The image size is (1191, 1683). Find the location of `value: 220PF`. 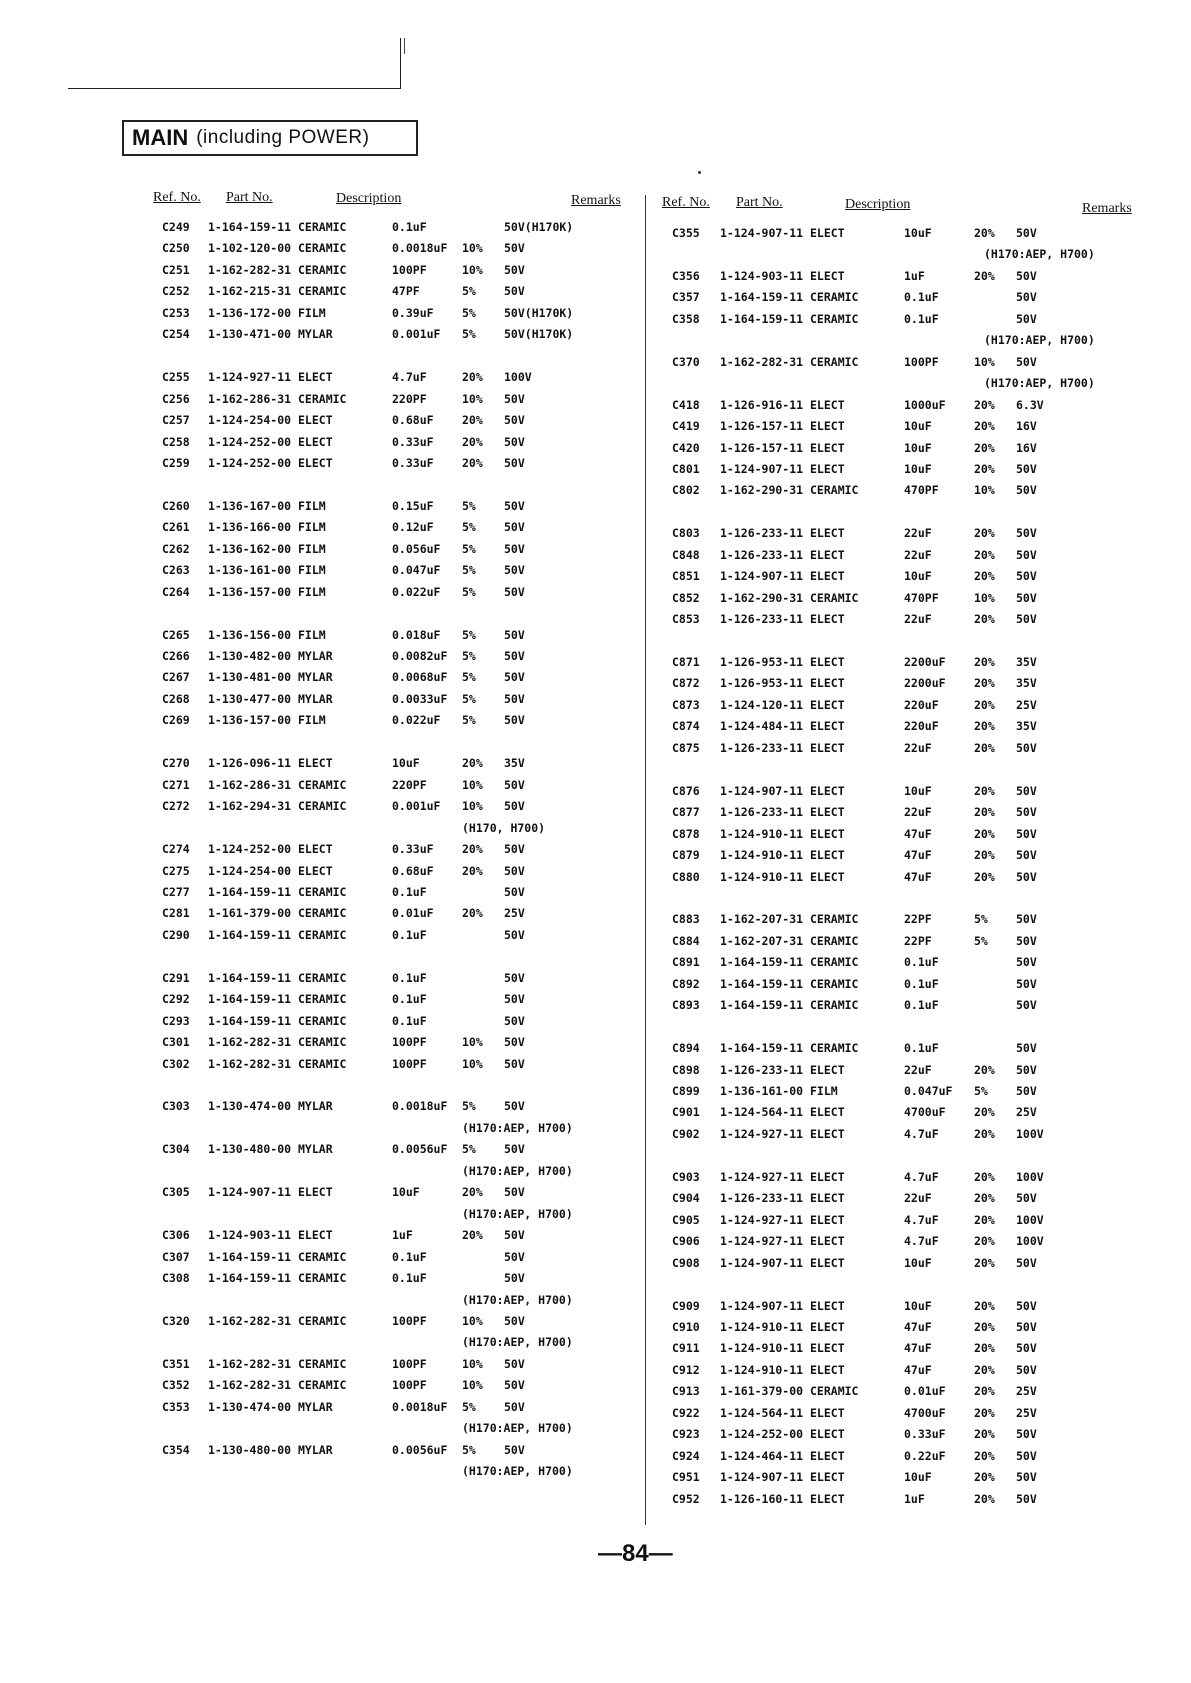

value: 220PF is located at coordinates (409, 398).